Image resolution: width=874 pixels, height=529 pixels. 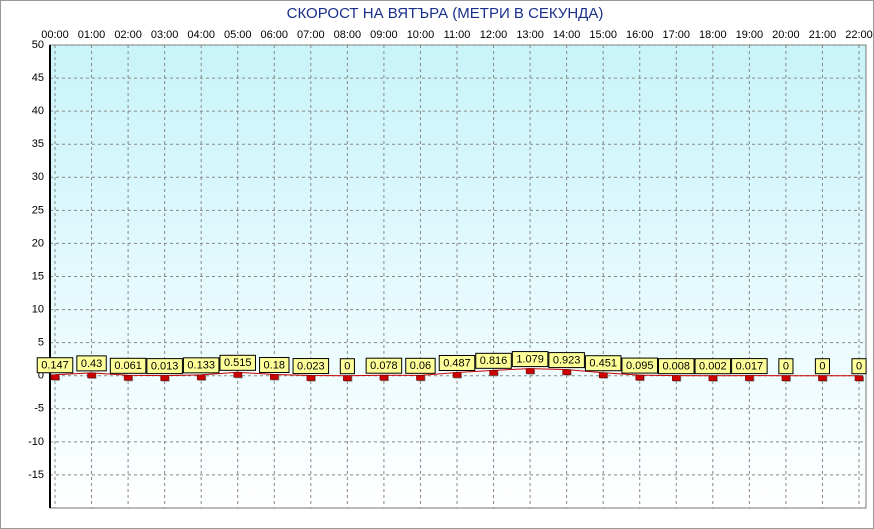 I want to click on value-label: 0.002, so click(x=713, y=366).